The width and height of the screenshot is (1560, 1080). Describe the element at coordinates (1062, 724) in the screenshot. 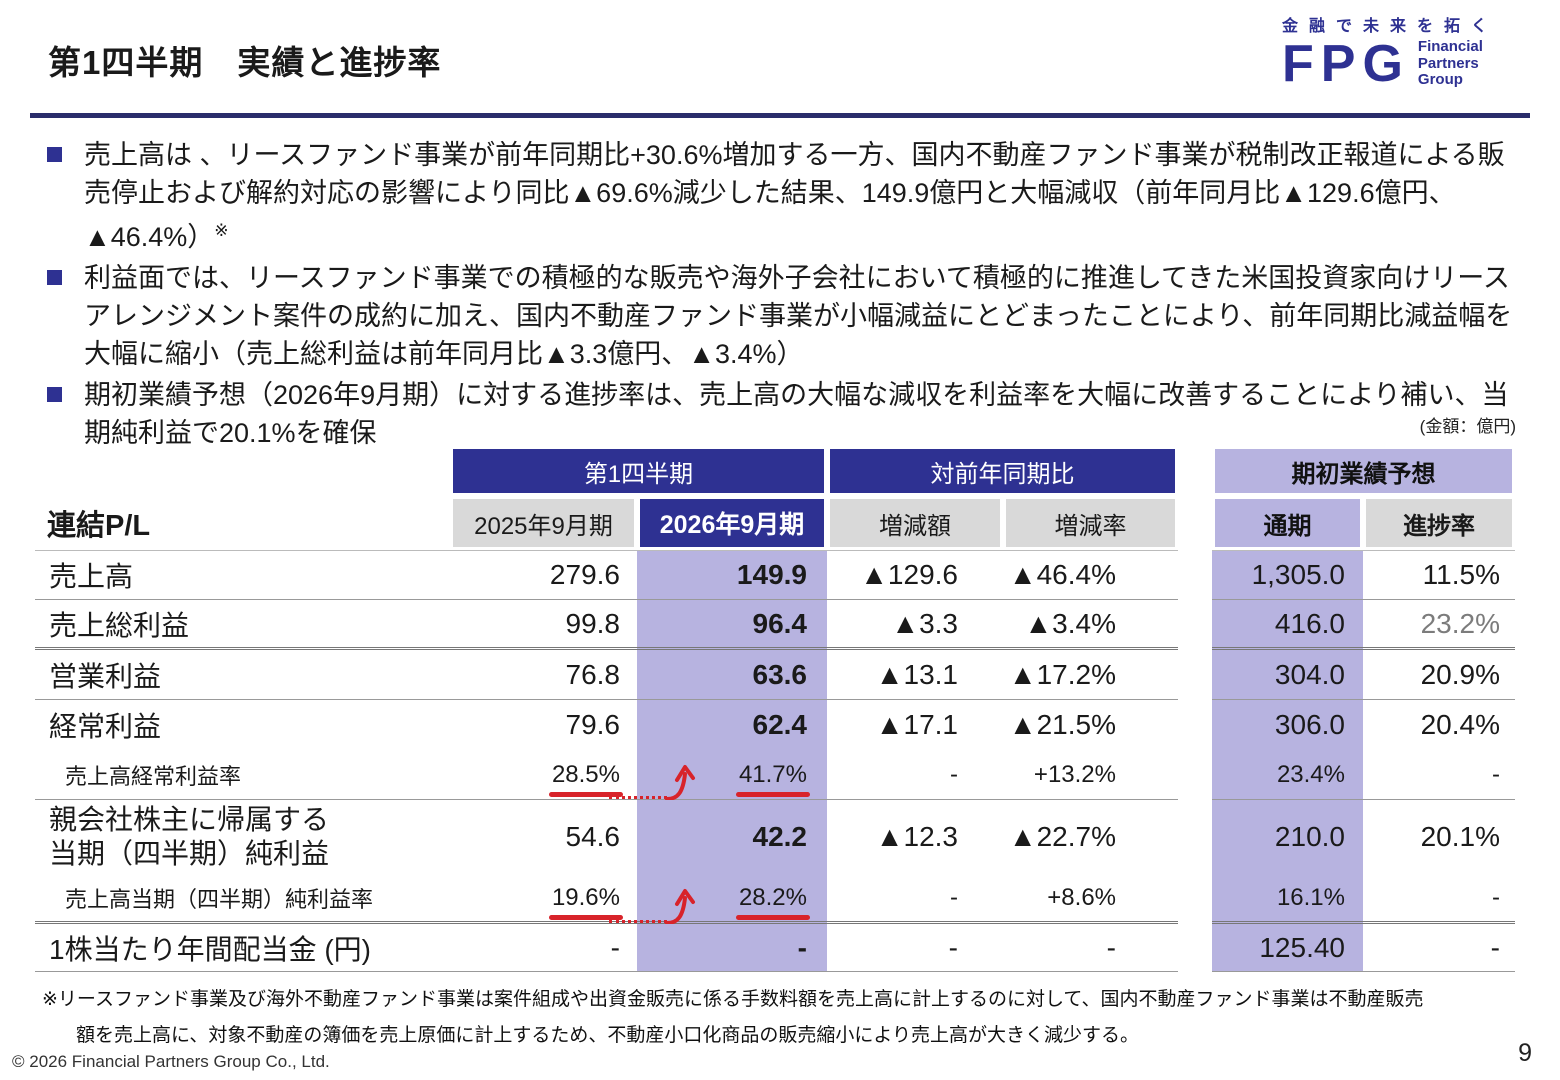

I see `cell-diff-rate: ▲21.5%` at that location.